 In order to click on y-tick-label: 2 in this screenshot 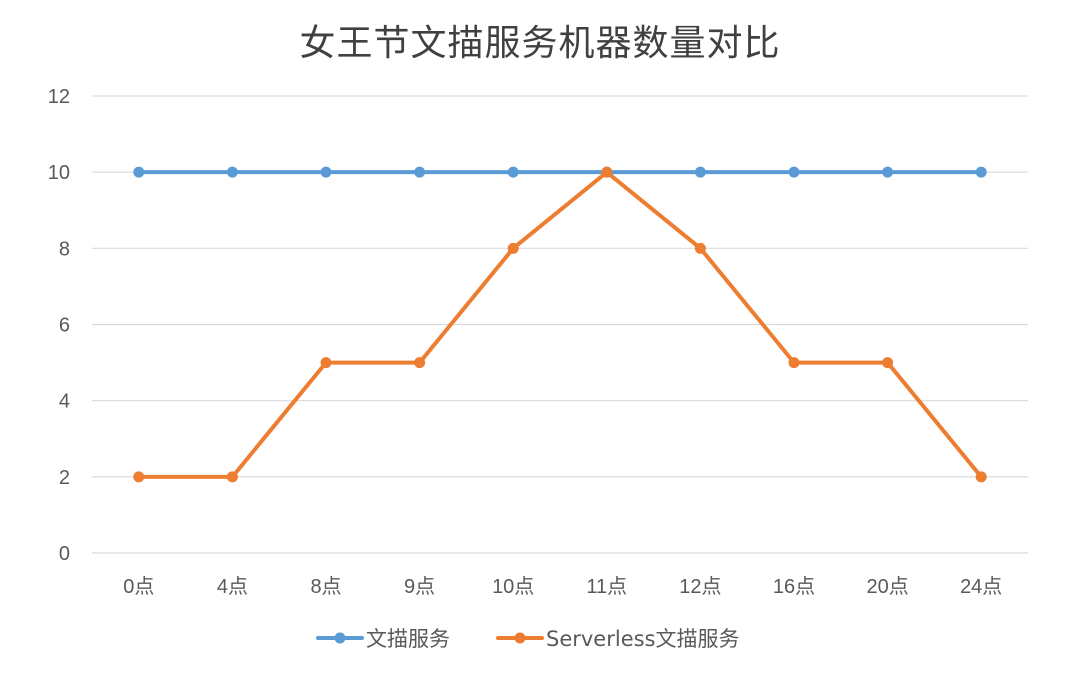, I will do `click(64, 478)`.